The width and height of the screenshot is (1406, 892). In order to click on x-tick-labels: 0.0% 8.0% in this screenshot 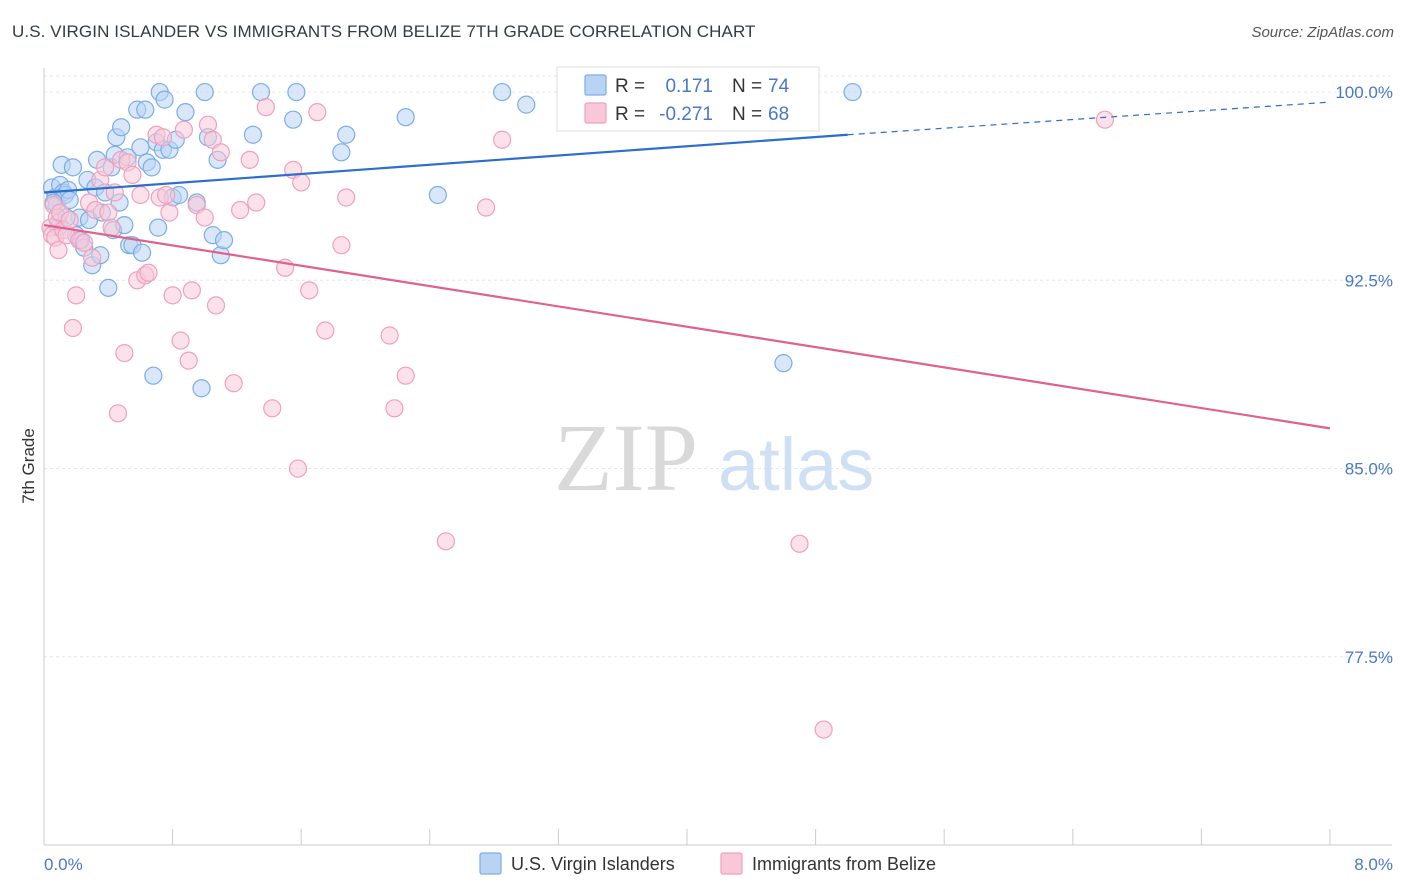, I will do `click(718, 864)`.